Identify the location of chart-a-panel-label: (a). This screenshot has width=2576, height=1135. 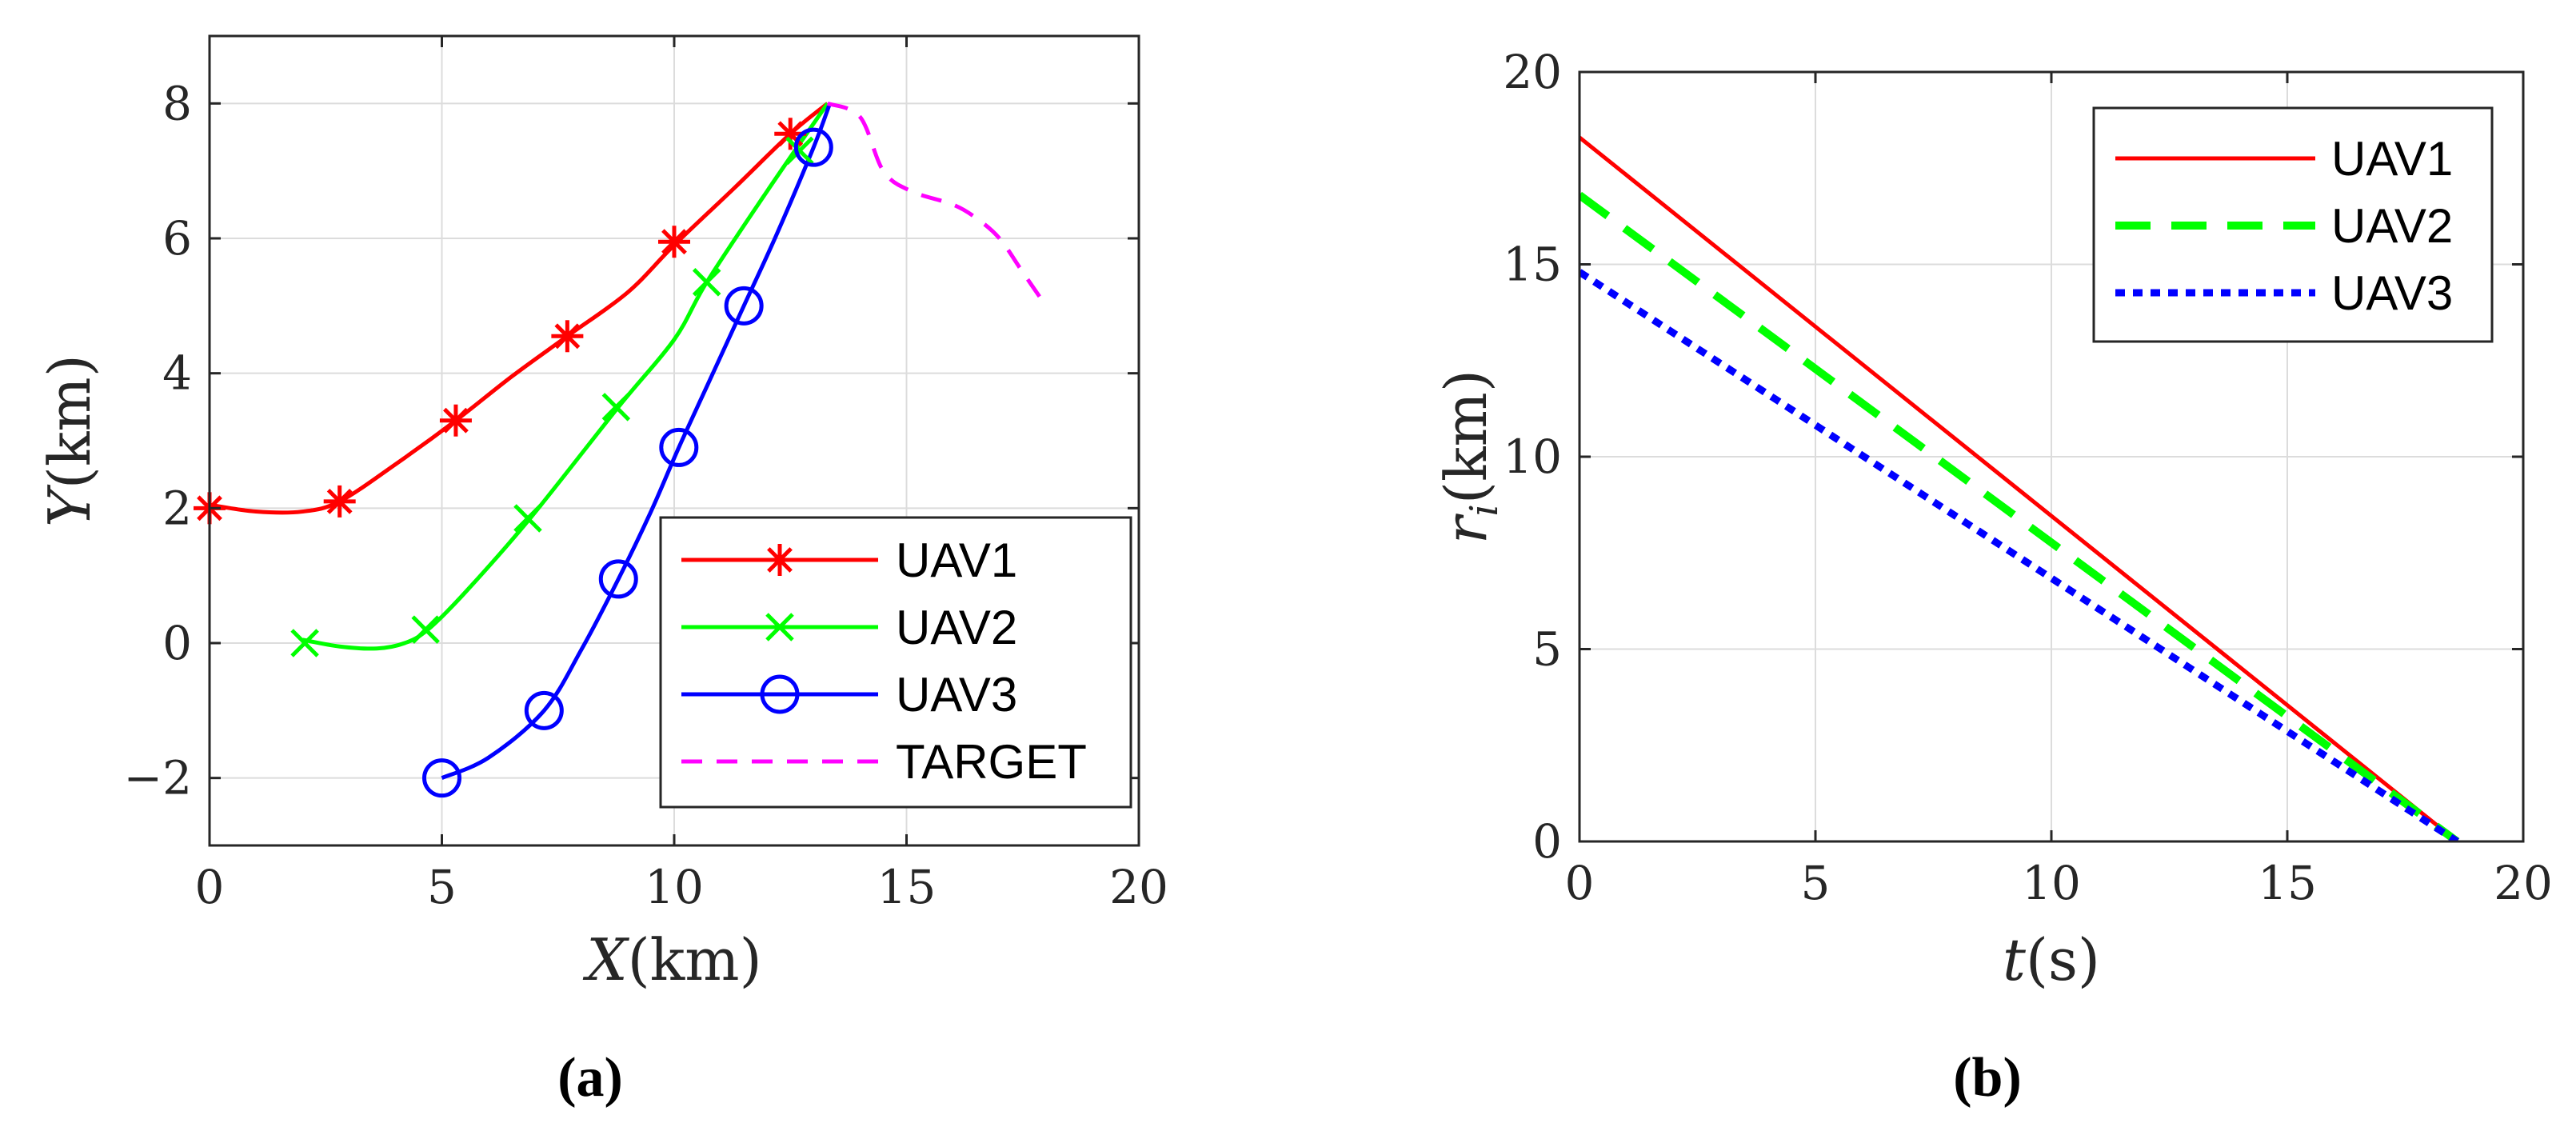
(590, 1078).